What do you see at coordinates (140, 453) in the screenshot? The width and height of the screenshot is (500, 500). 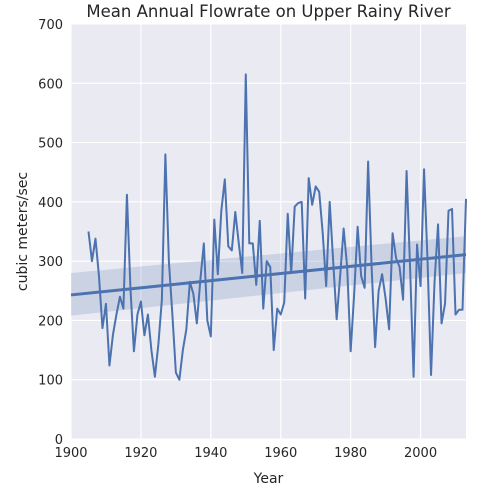 I see `x-tick-label: 1920` at bounding box center [140, 453].